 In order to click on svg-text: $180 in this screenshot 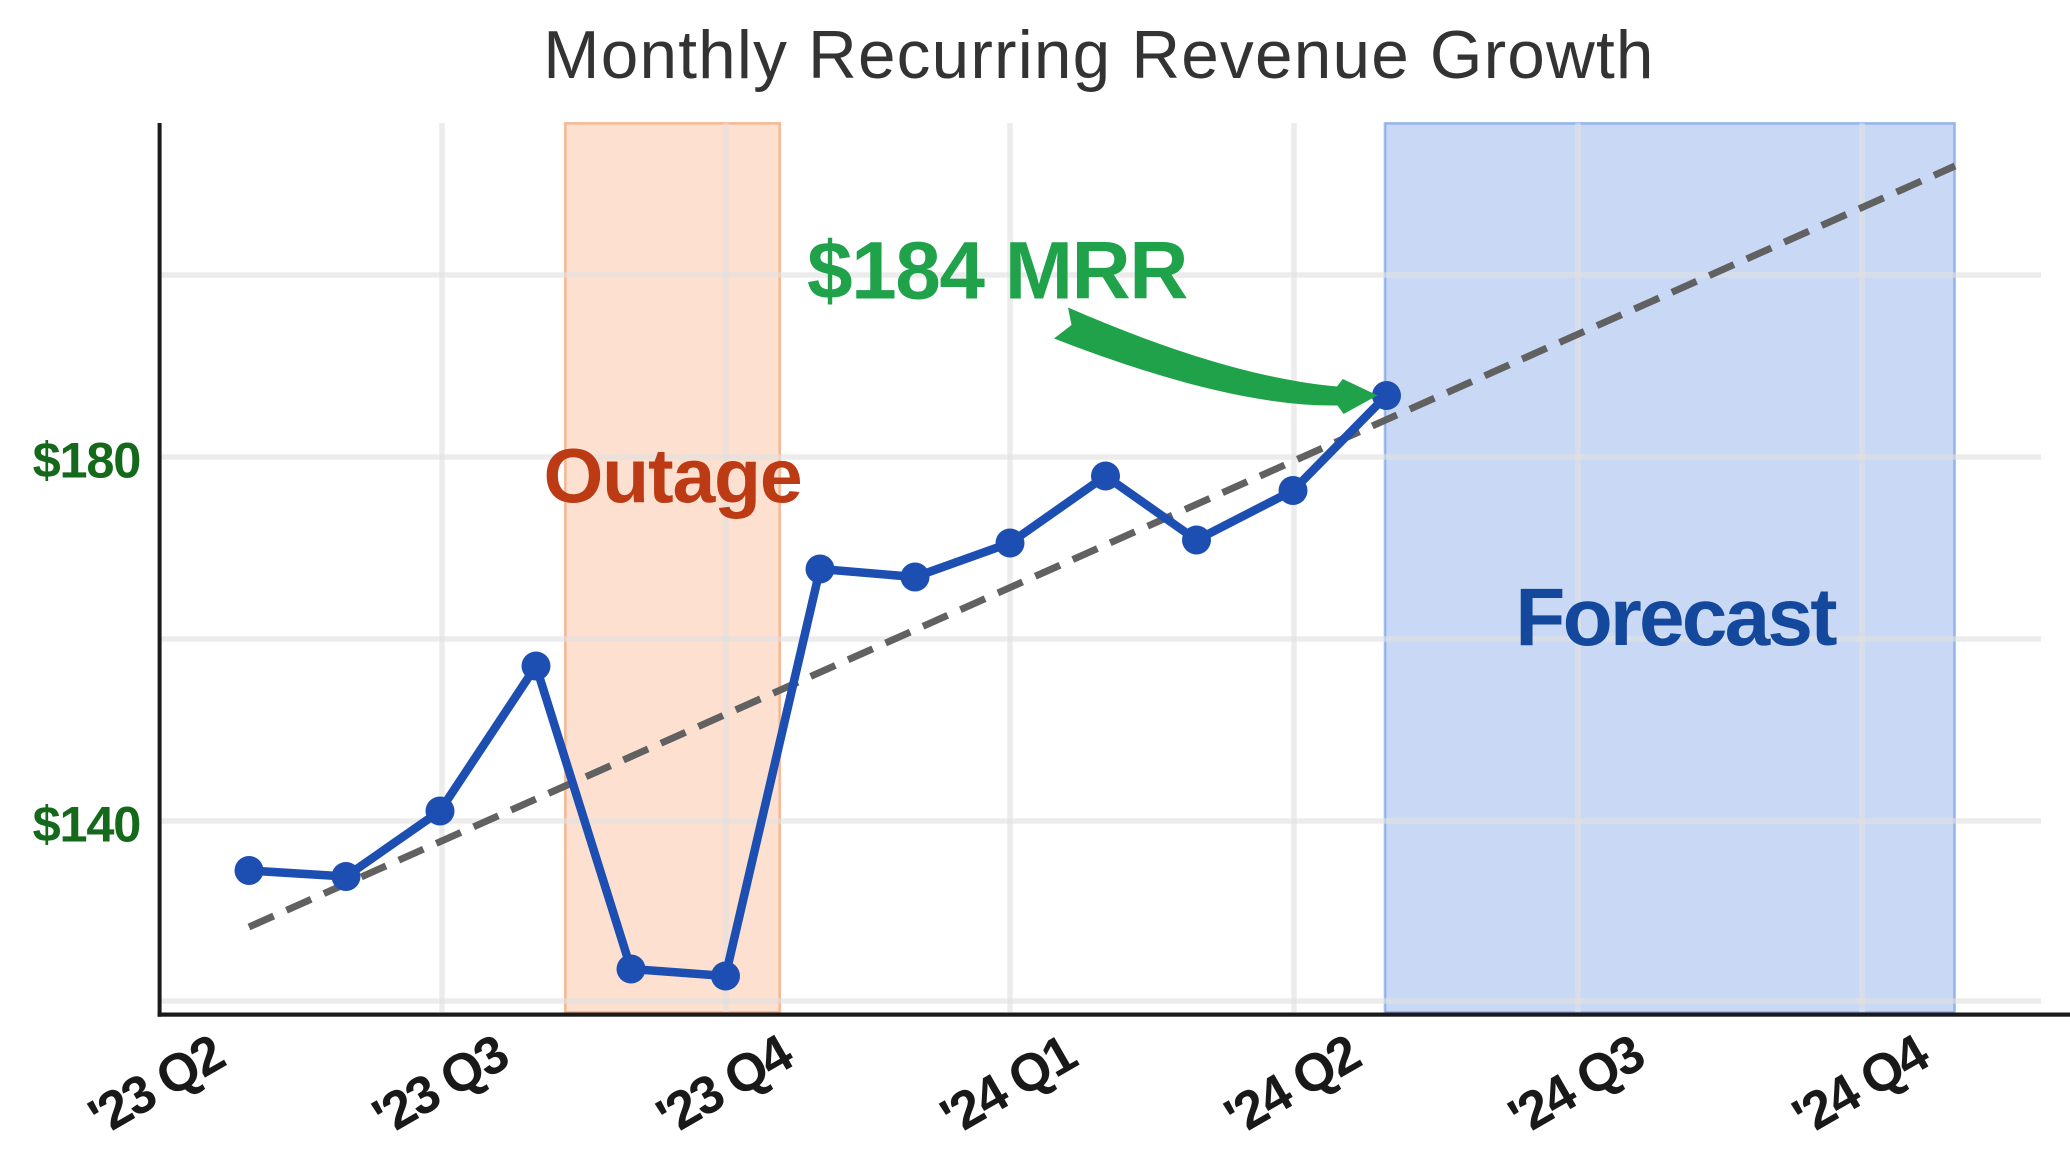, I will do `click(87, 460)`.